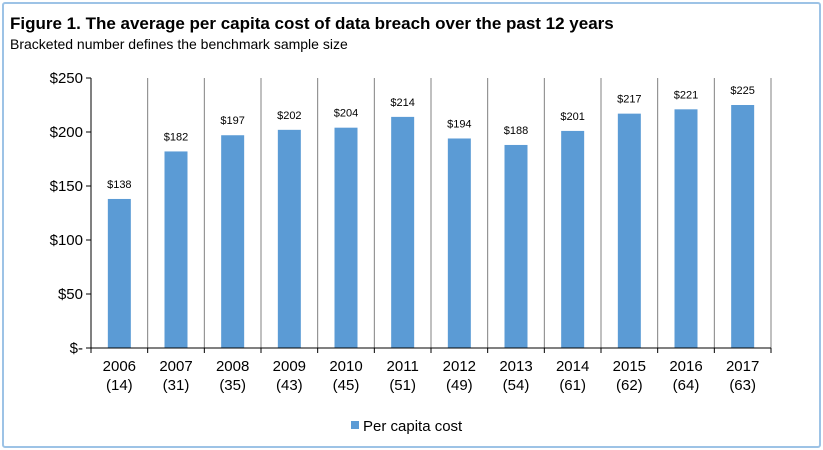 Image resolution: width=823 pixels, height=450 pixels. What do you see at coordinates (70, 294) in the screenshot?
I see `y-tick-label: $50` at bounding box center [70, 294].